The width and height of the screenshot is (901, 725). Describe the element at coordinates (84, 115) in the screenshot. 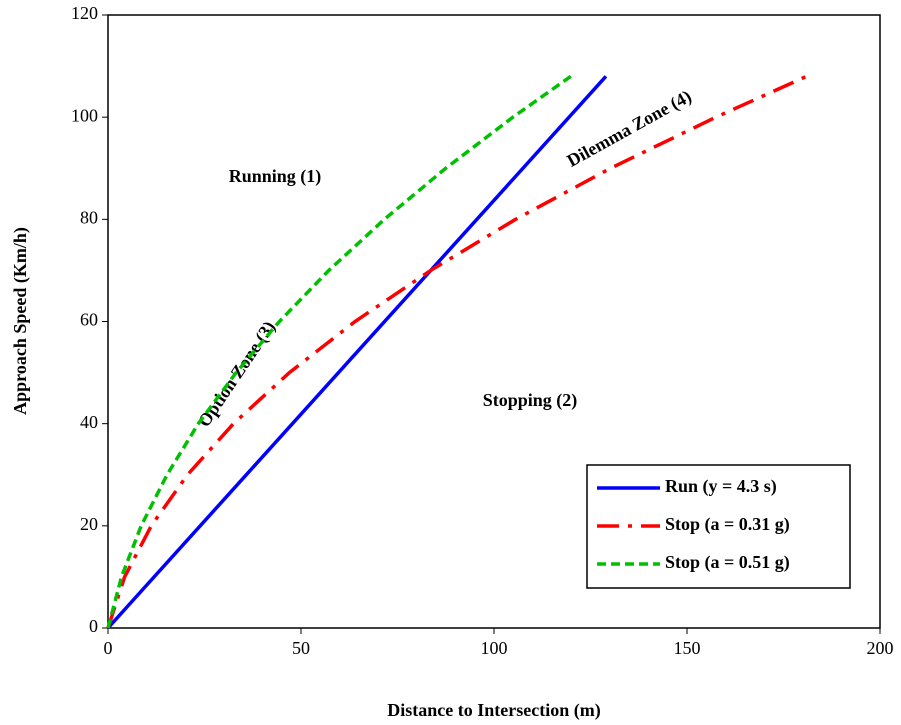

I see `y-tick-label: 100` at that location.